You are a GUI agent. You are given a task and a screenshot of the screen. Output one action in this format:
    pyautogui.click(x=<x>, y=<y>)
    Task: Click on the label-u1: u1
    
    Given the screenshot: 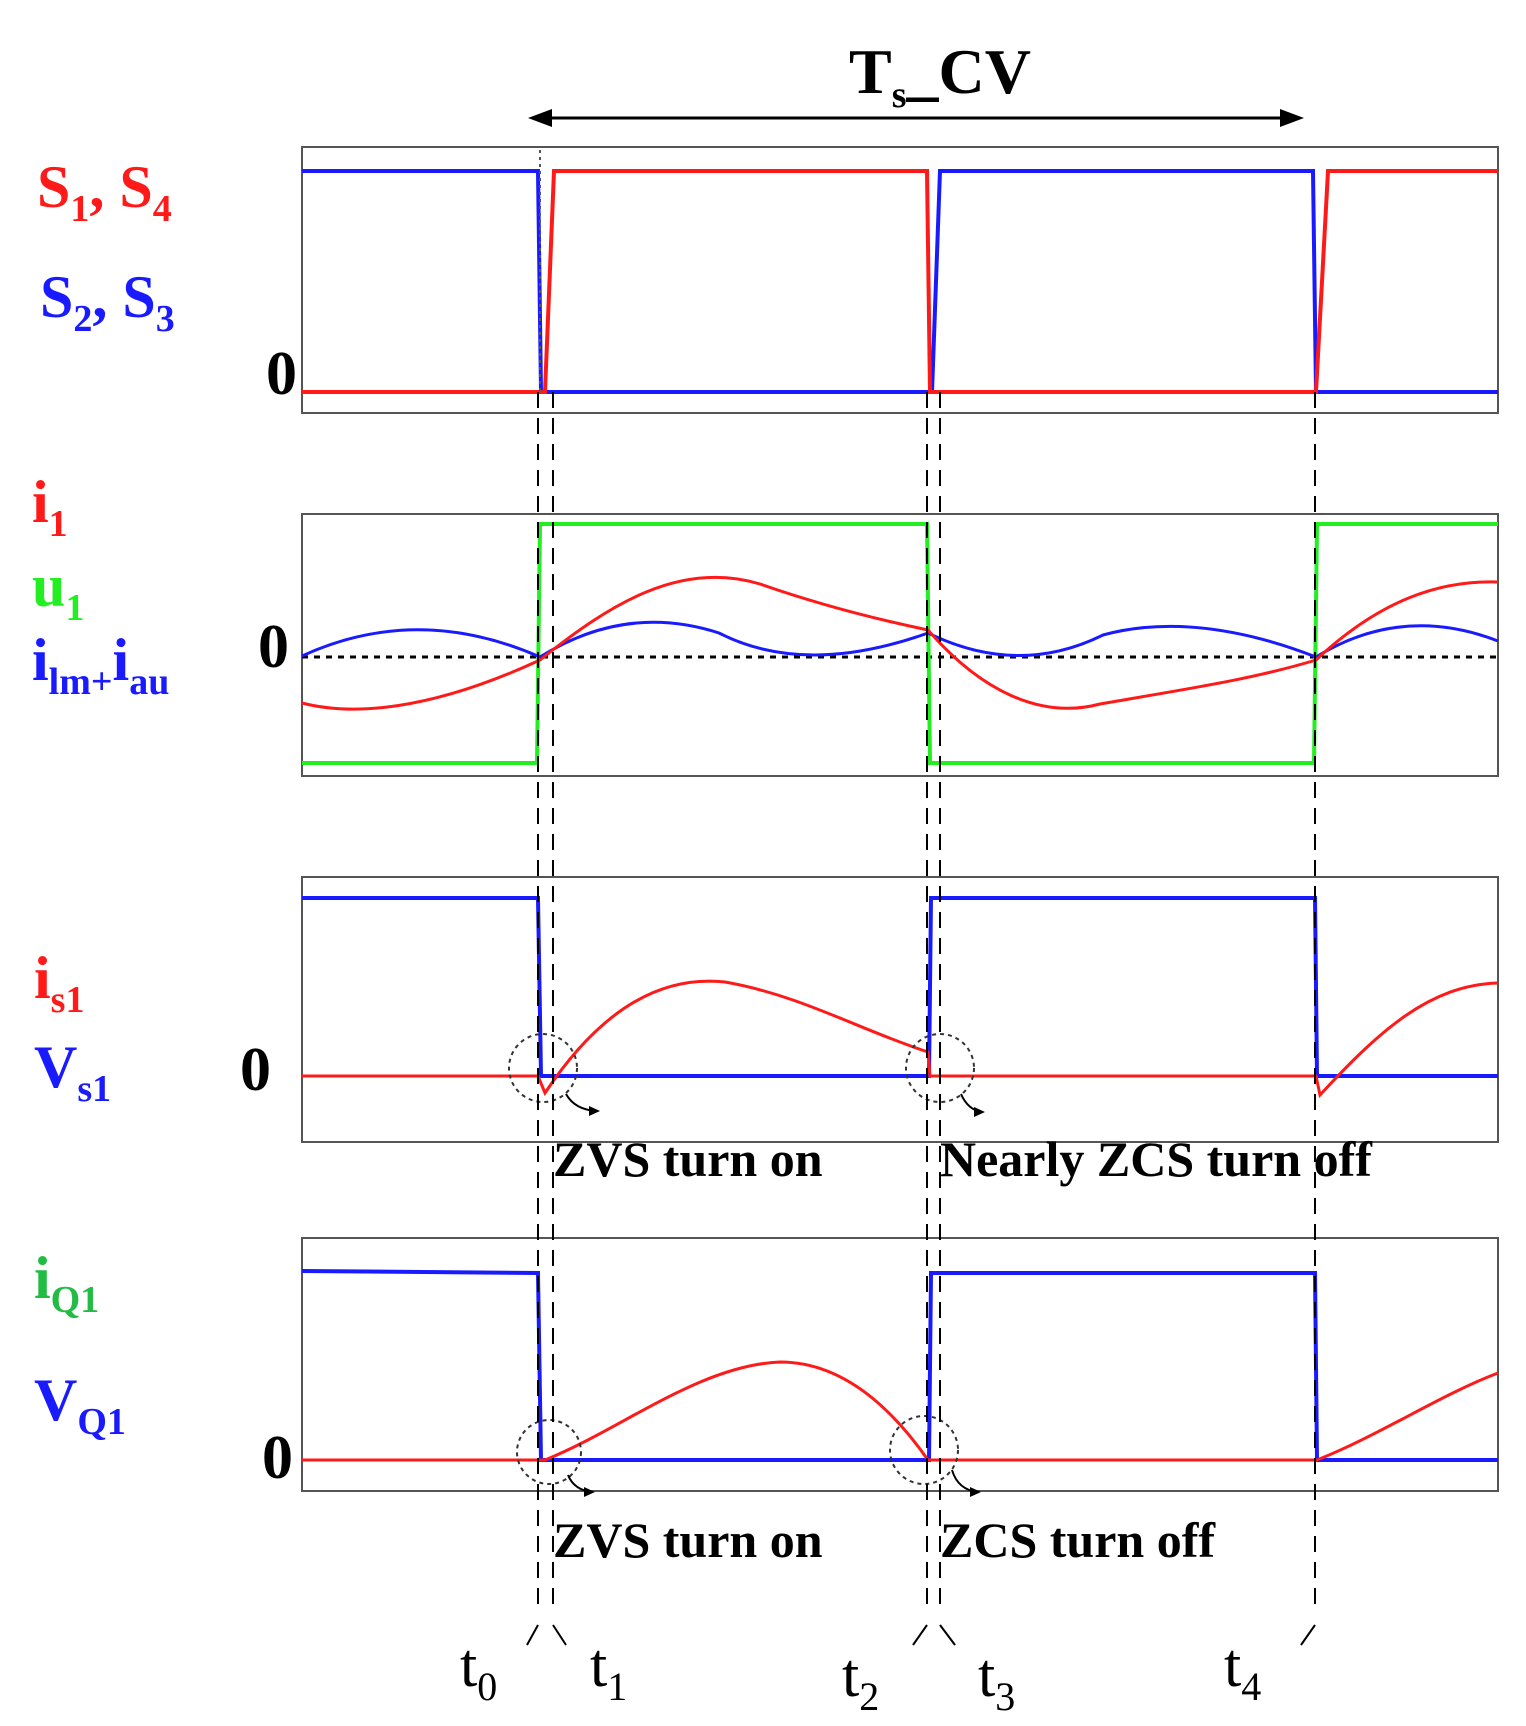 What is the action you would take?
    pyautogui.click(x=58, y=591)
    